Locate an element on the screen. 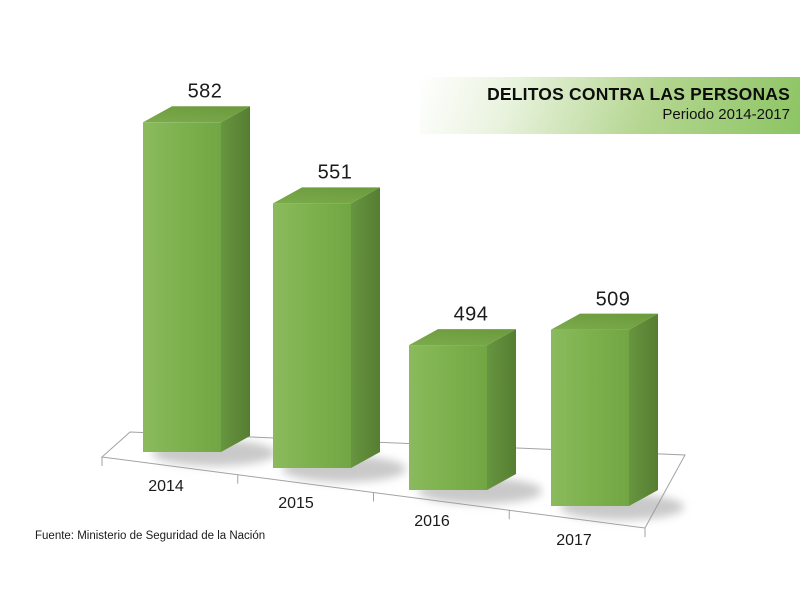 This screenshot has height=600, width=800. bar-2017 is located at coordinates (617, 416).